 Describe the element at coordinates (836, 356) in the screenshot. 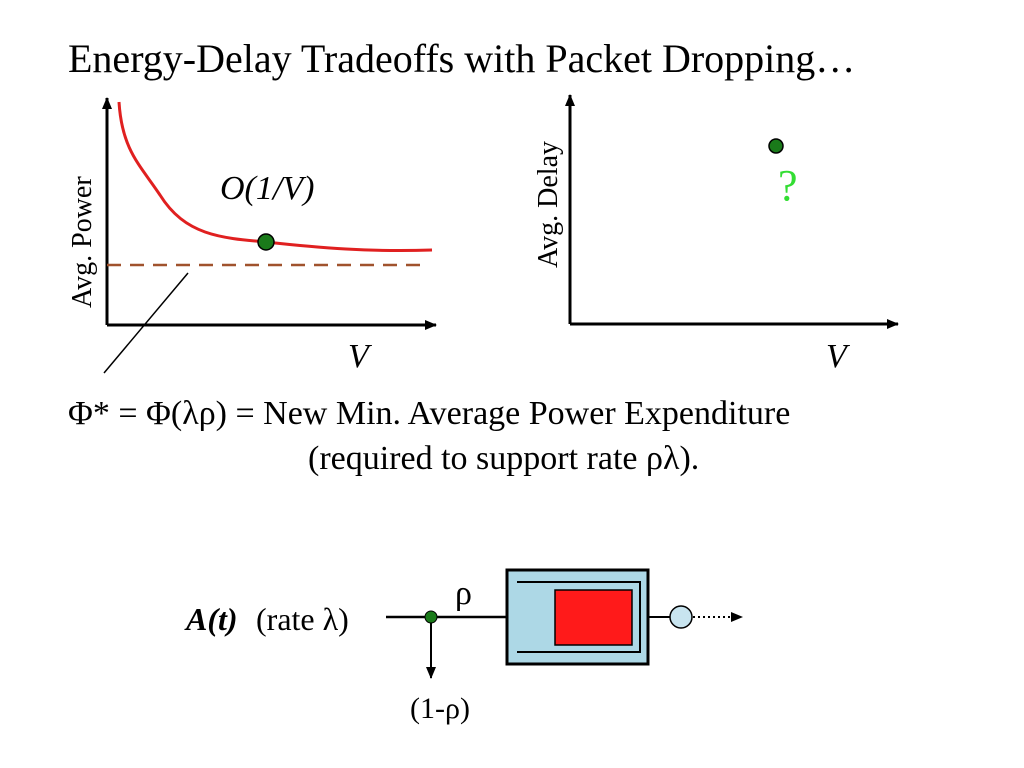

I see `right-plot-x-label: V` at that location.